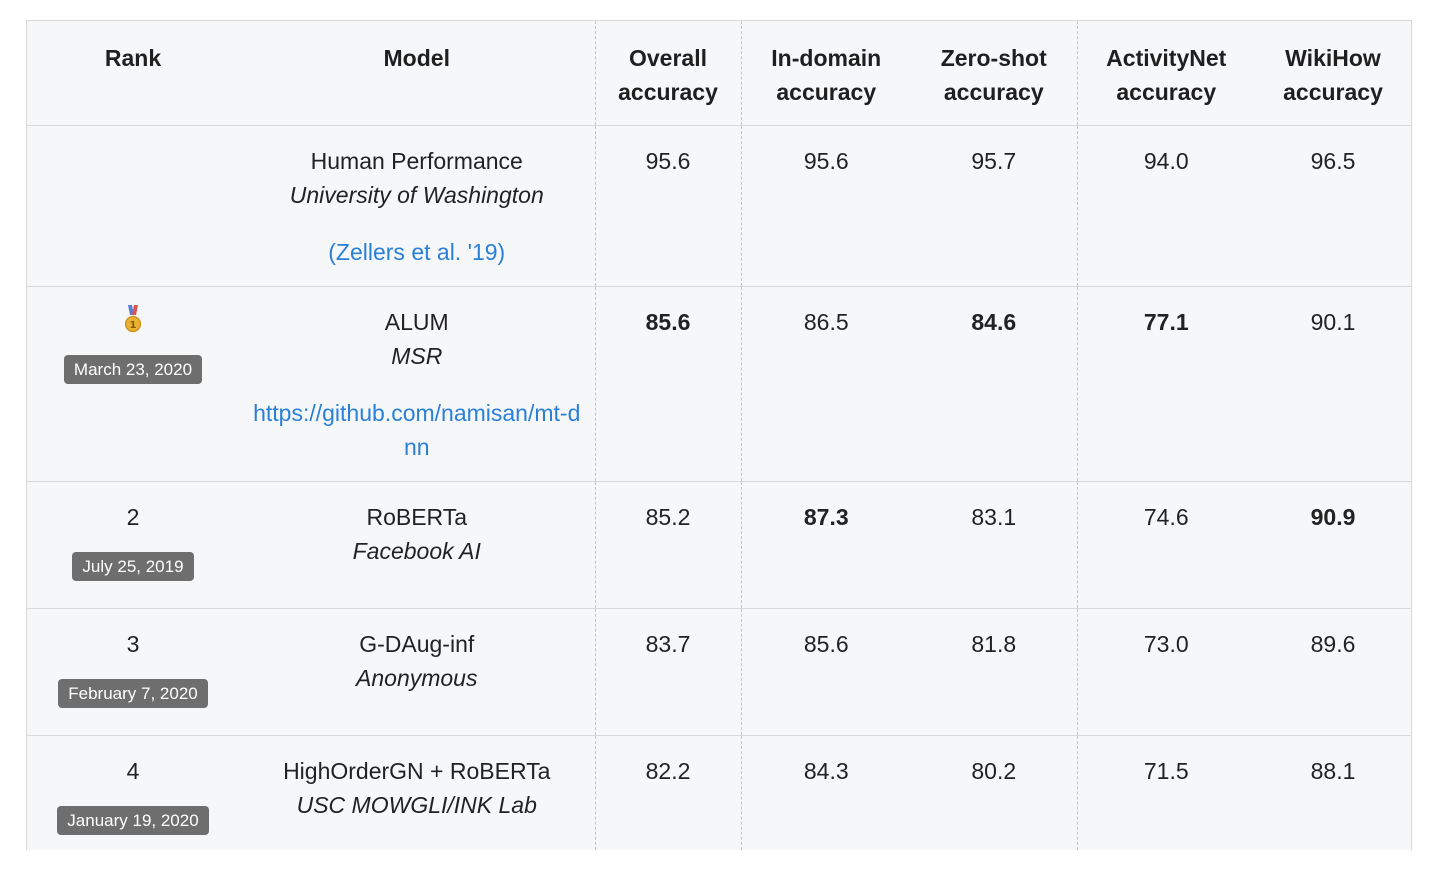 The height and width of the screenshot is (890, 1454). I want to click on rank-cell: 2 July 25, 2019, so click(133, 544).